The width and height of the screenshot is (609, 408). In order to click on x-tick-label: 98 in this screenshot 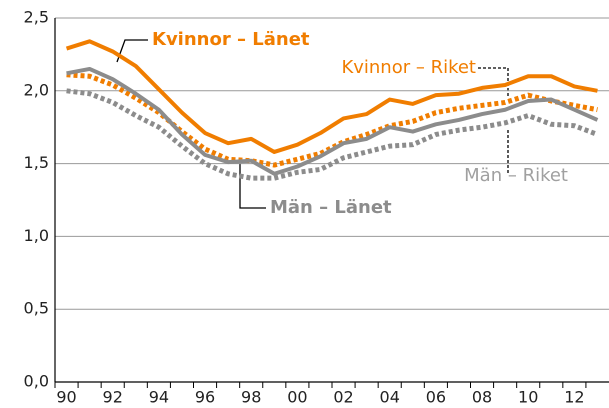, I will do `click(251, 397)`.